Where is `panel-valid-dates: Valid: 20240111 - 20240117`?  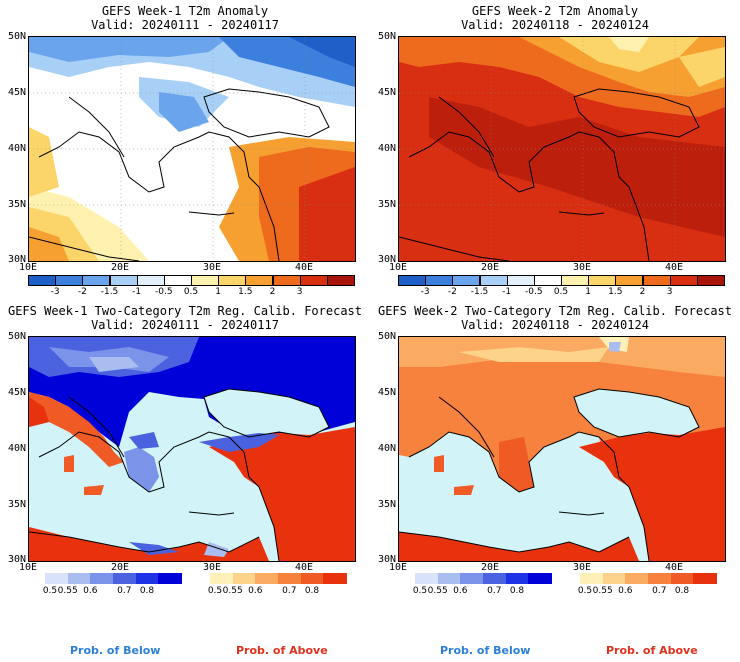
panel-valid-dates: Valid: 20240111 - 20240117 is located at coordinates (185, 325).